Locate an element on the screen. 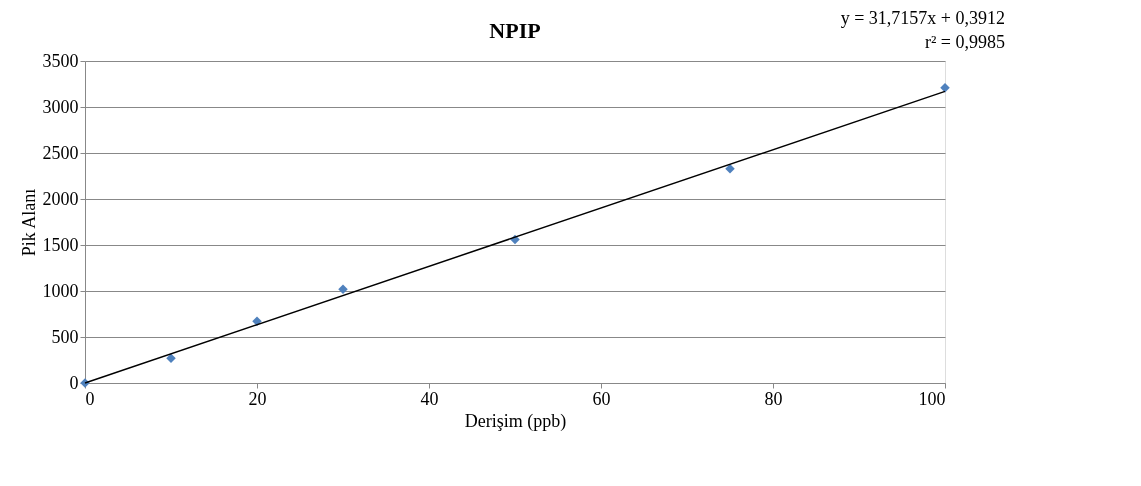 This screenshot has width=1141, height=486. x-tick-label: 0 is located at coordinates (90, 398).